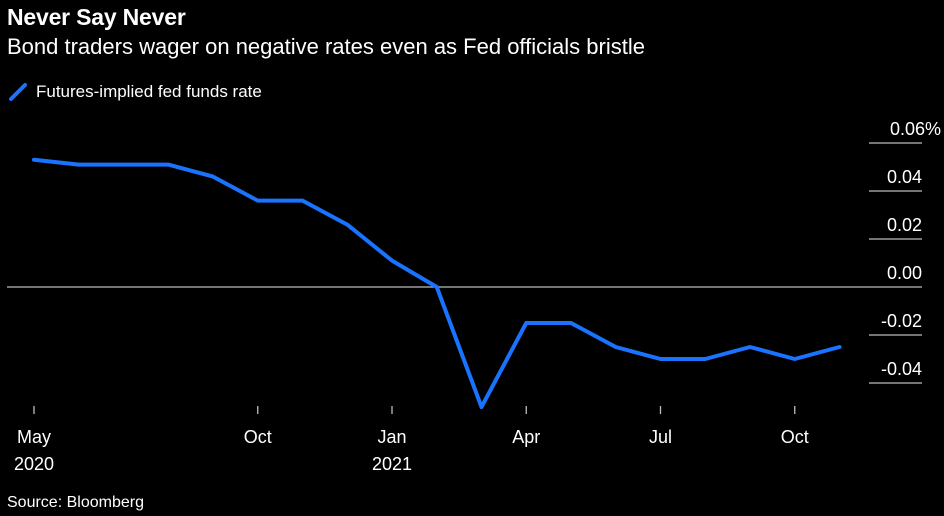 This screenshot has width=944, height=516. Describe the element at coordinates (526, 437) in the screenshot. I see `x-tick-label: Apr` at that location.